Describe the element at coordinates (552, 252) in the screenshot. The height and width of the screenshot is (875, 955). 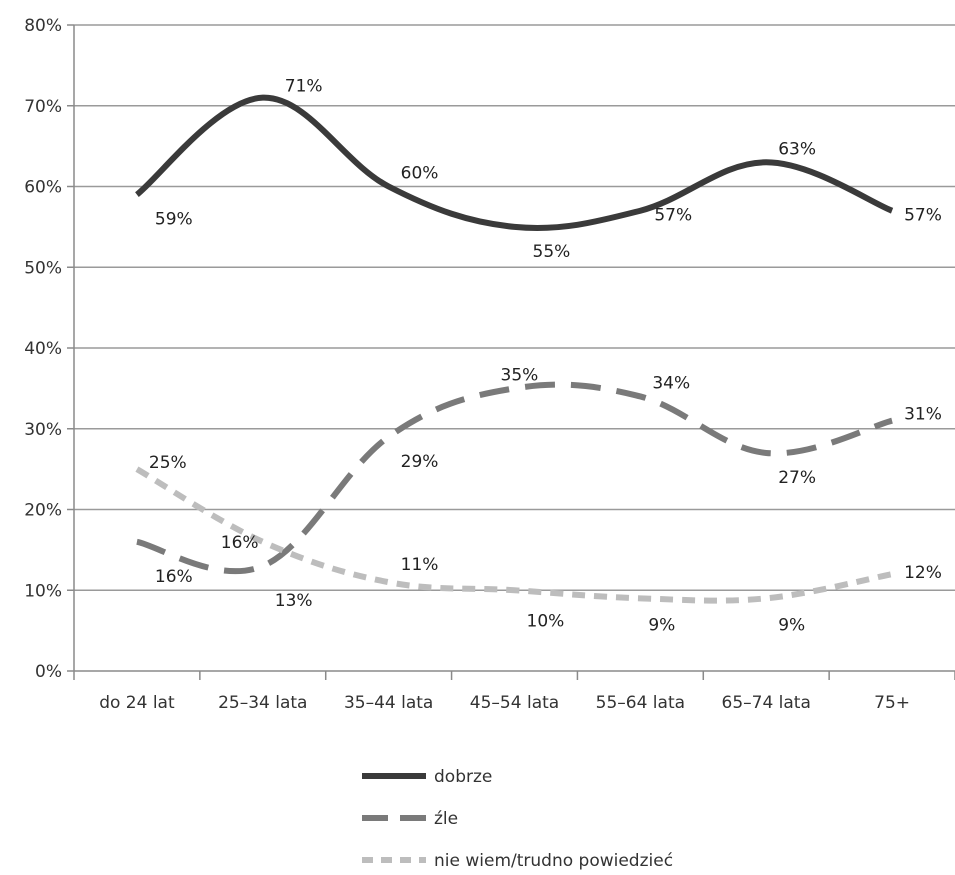
I see `data-label: 55%` at that location.